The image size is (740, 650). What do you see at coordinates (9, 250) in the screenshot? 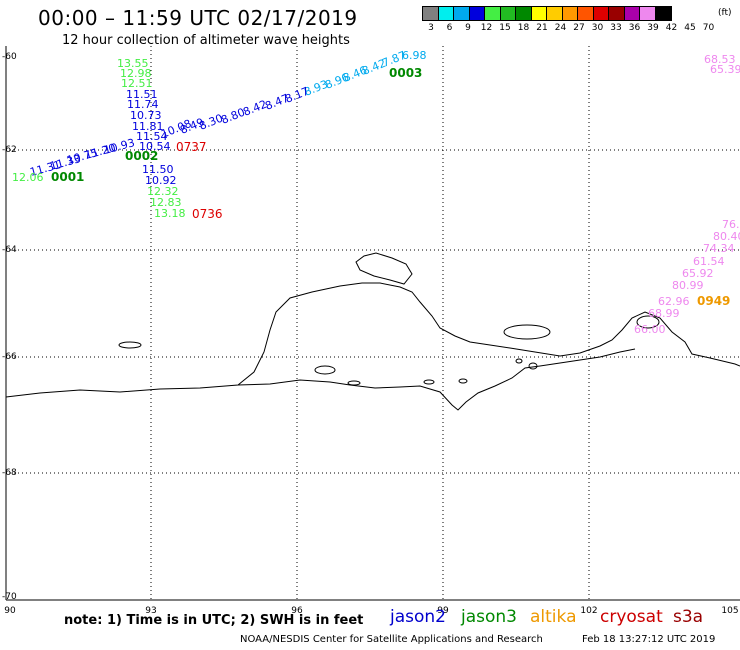
I see `lat-label: -64` at bounding box center [9, 250].